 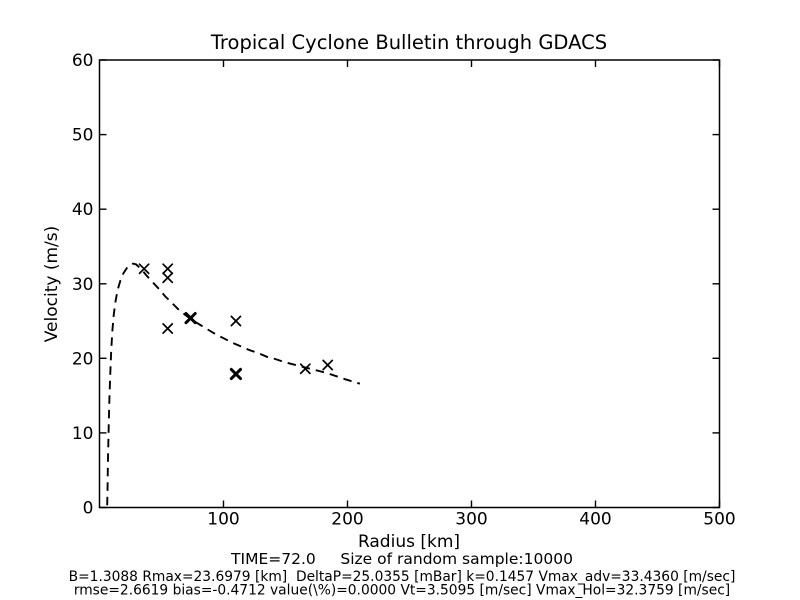 What do you see at coordinates (52, 284) in the screenshot?
I see `y-axis-label: Velocity (m/s)` at bounding box center [52, 284].